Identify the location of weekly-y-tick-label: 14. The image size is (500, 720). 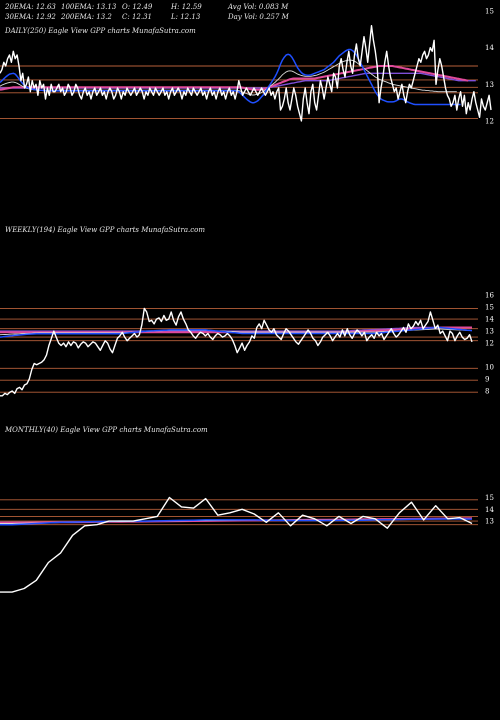
(489, 320).